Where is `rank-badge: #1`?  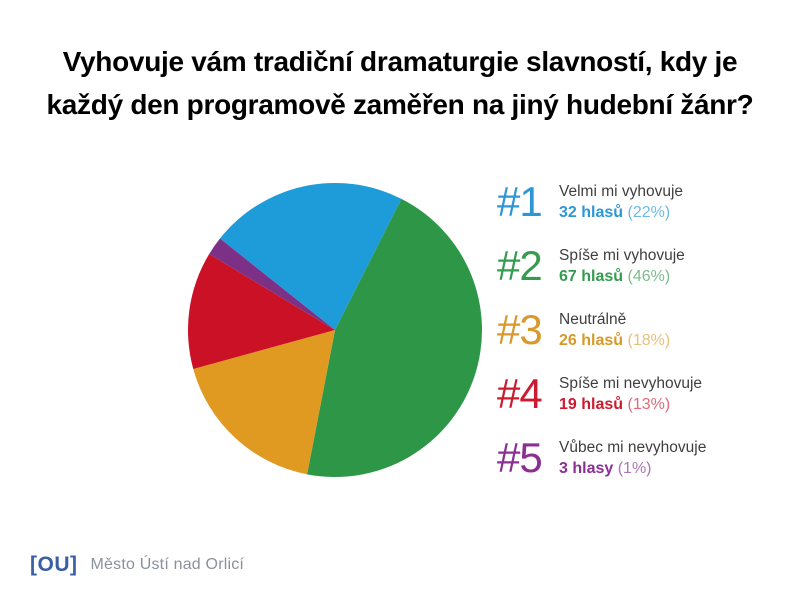 rank-badge: #1 is located at coordinates (520, 201).